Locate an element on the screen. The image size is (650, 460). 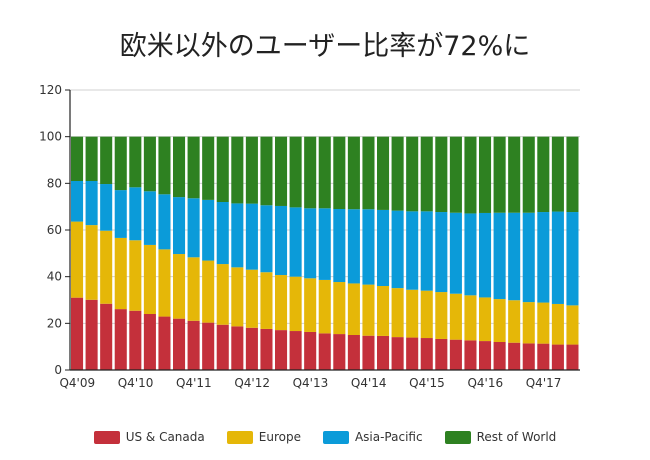
legend-label: Asia-Pacific is located at coordinates (388, 437).